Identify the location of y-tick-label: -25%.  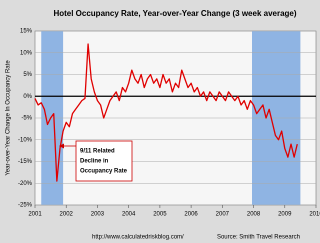
(25, 206).